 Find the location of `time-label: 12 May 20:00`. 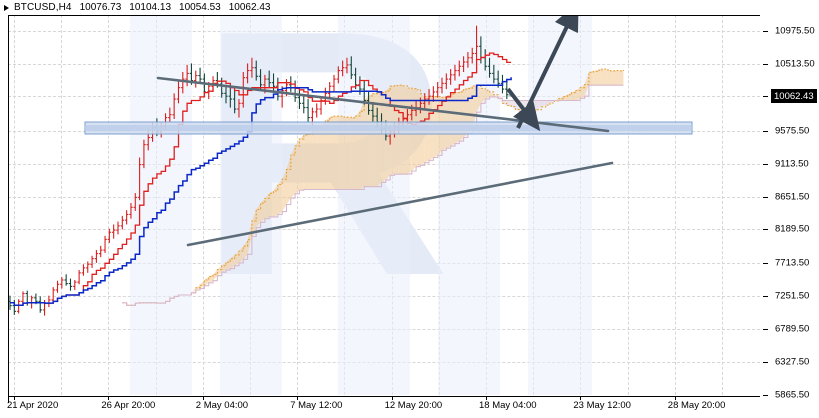

time-label: 12 May 20:00 is located at coordinates (413, 405).